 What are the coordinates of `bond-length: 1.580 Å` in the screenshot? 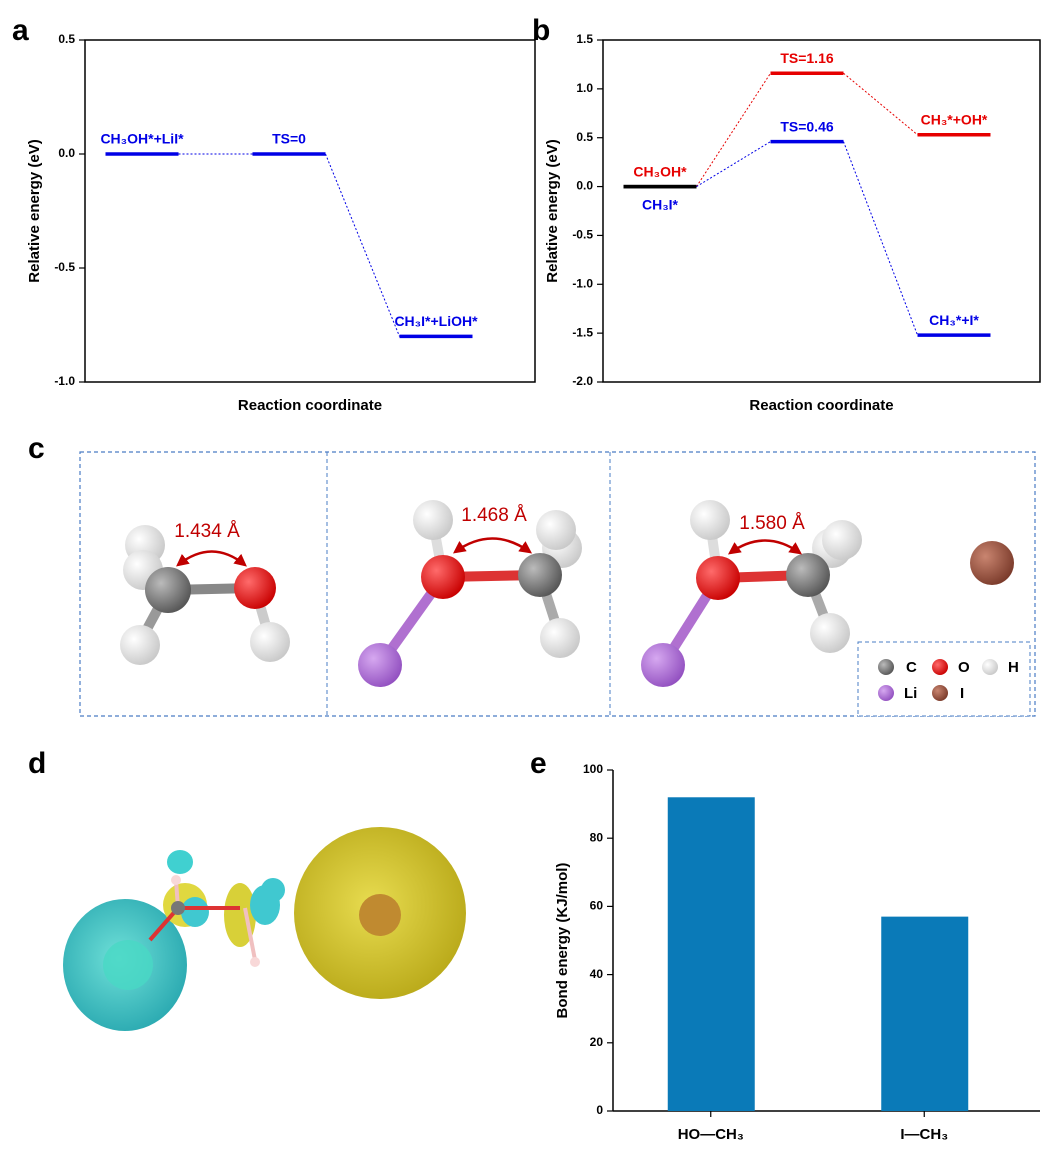 It's located at (772, 523).